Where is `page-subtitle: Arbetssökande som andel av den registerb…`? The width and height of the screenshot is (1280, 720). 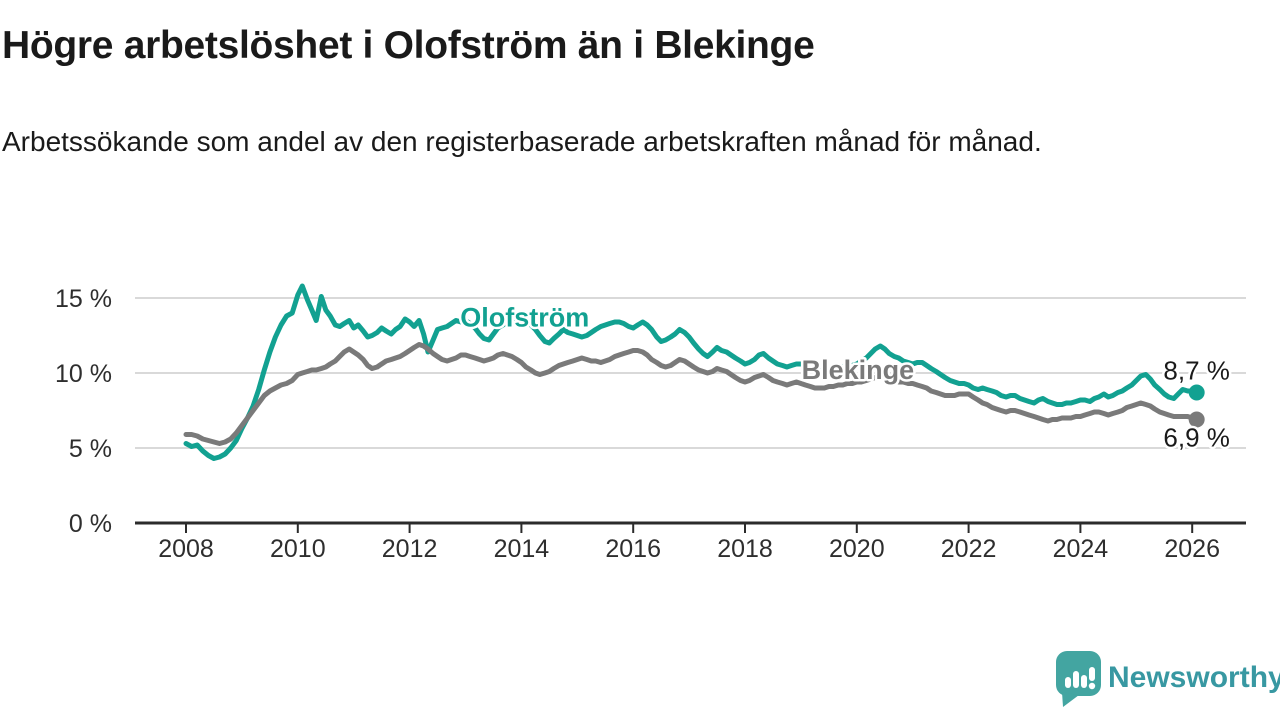
page-subtitle: Arbetssökande som andel av den registerb… is located at coordinates (522, 141).